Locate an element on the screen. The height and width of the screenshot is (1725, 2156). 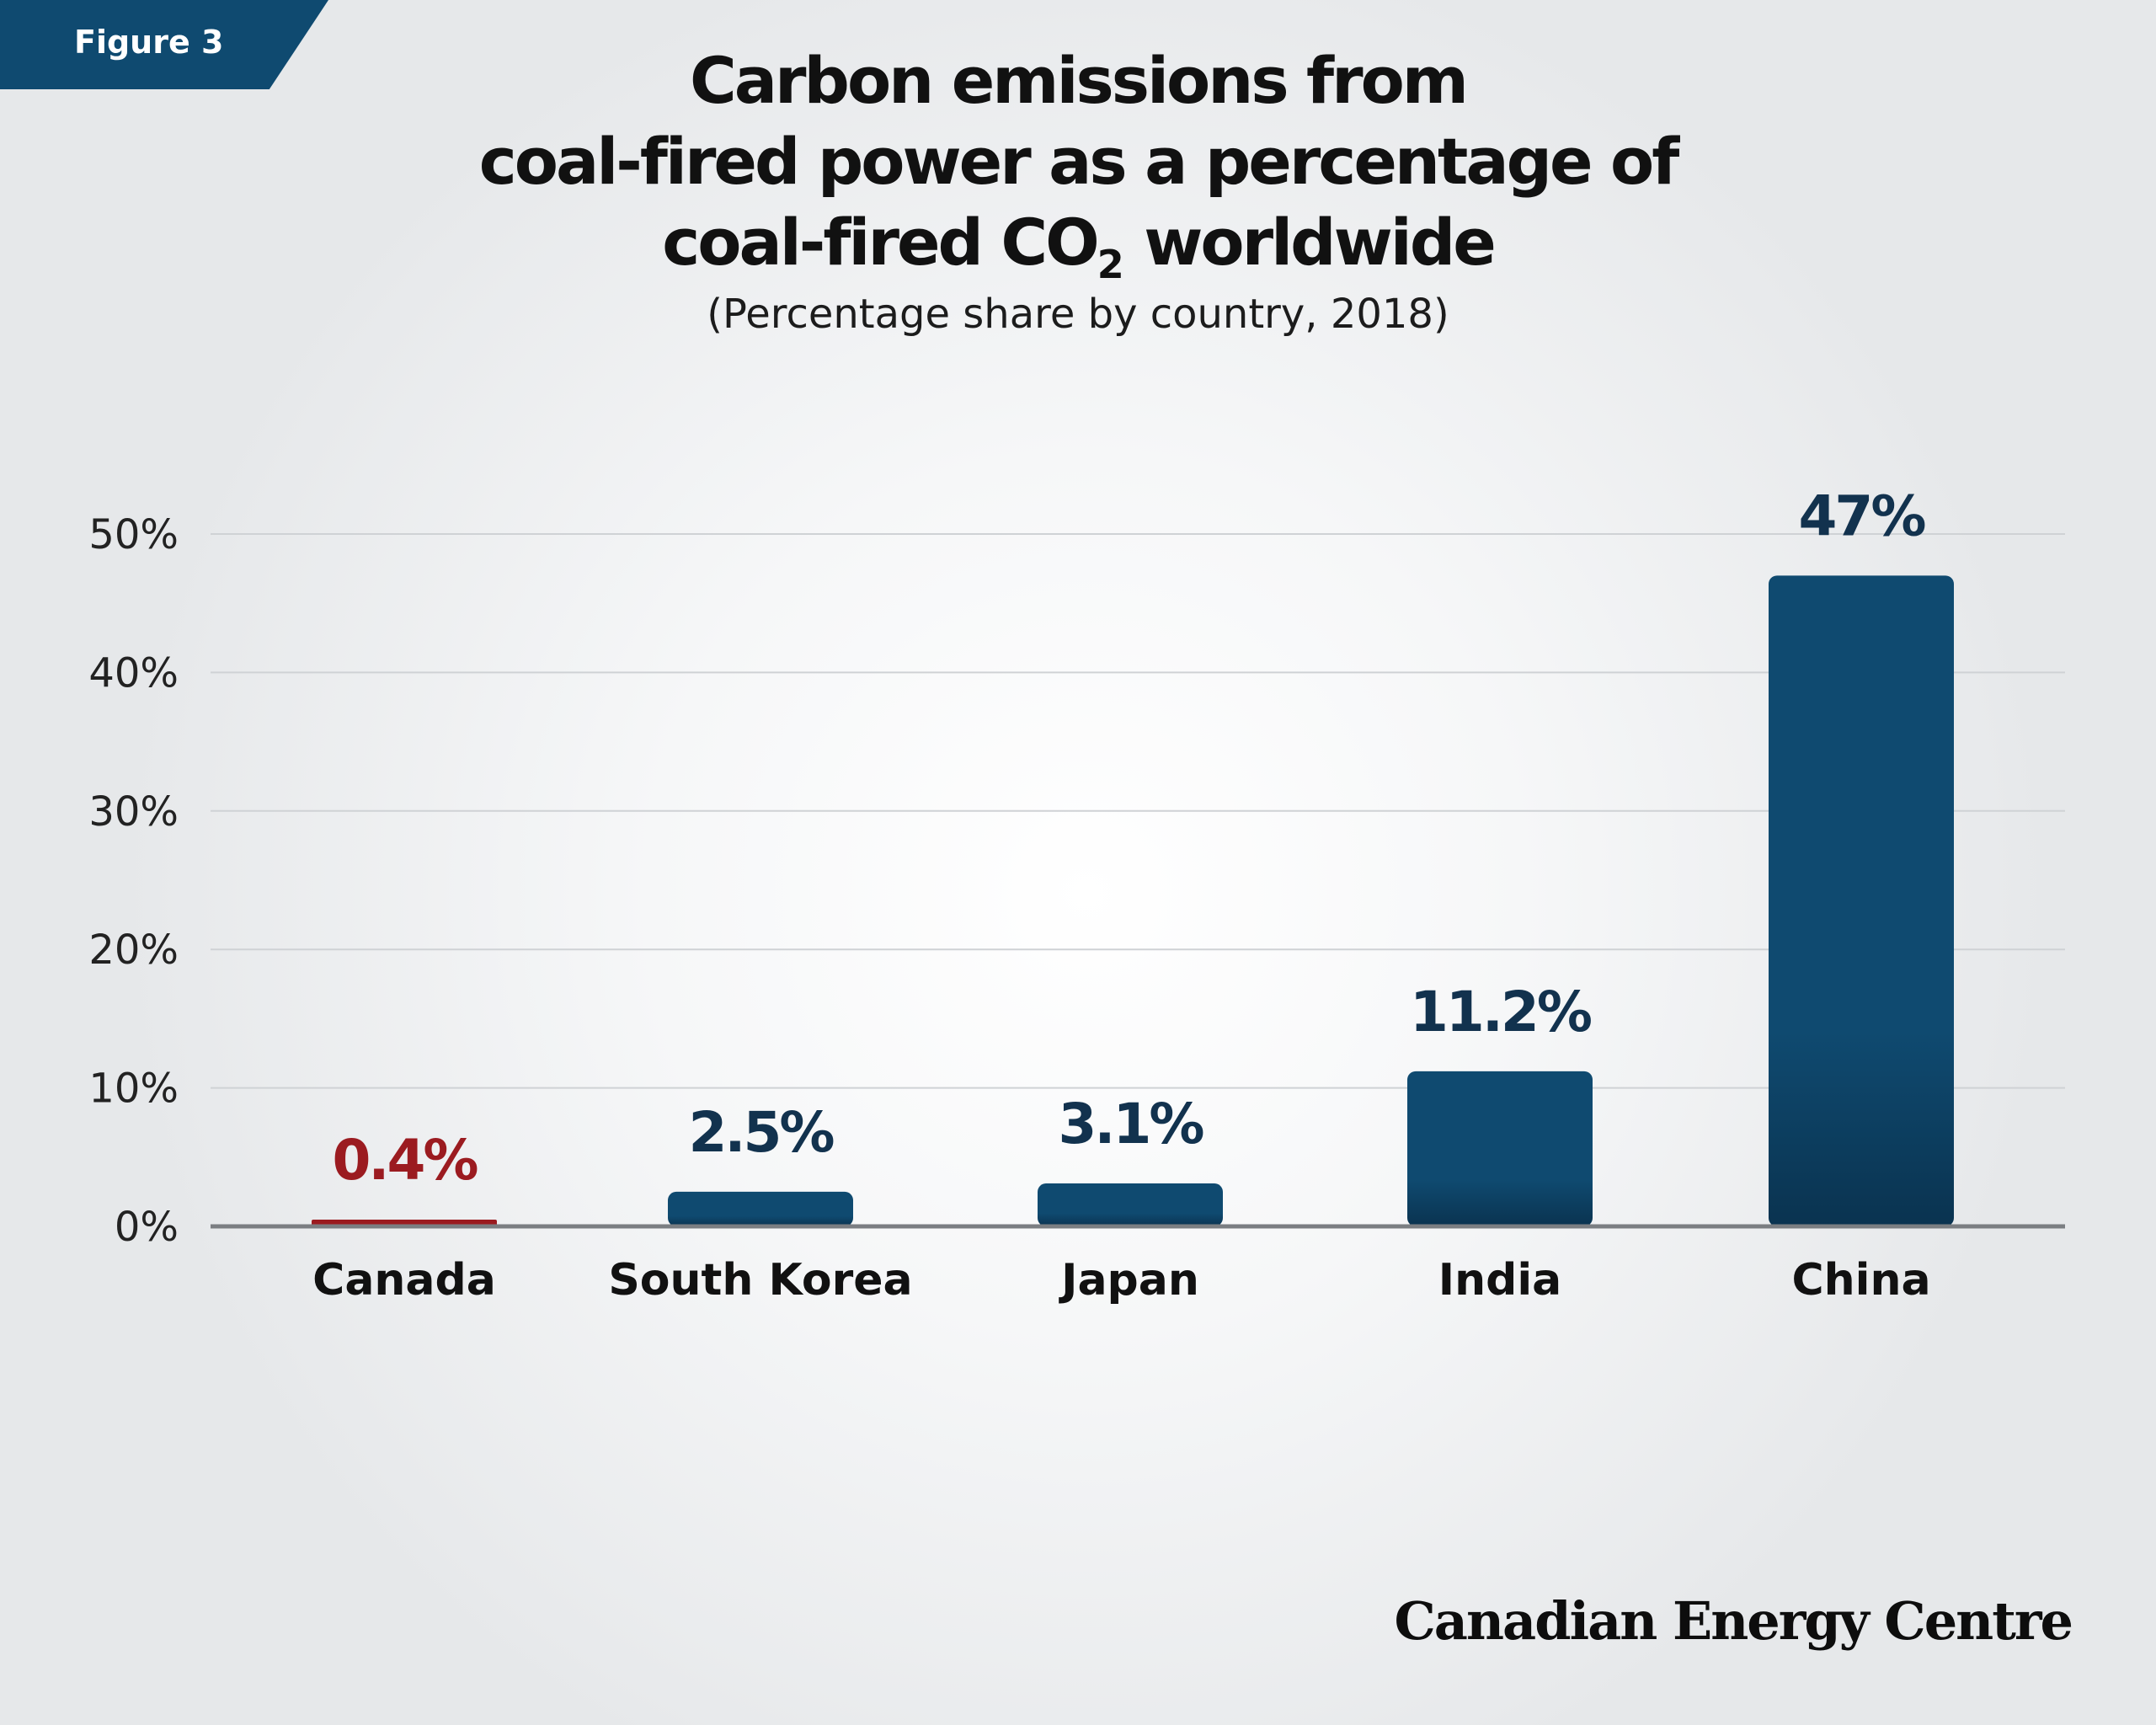
x-tick-label: South Korea is located at coordinates (760, 1280).